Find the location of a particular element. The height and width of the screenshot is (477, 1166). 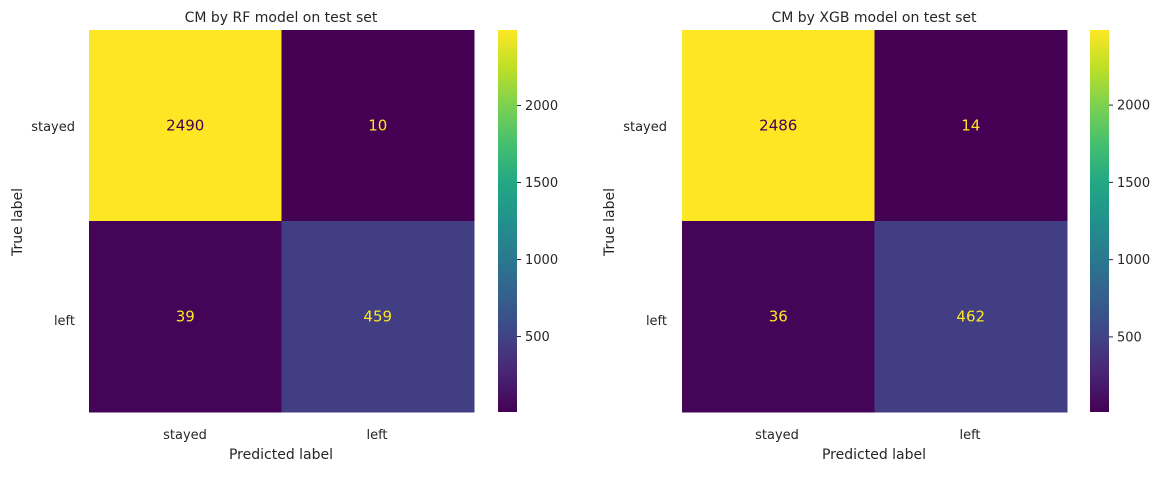

heatmap-cell-values: 2486 14 36 462 is located at coordinates (872, 221).